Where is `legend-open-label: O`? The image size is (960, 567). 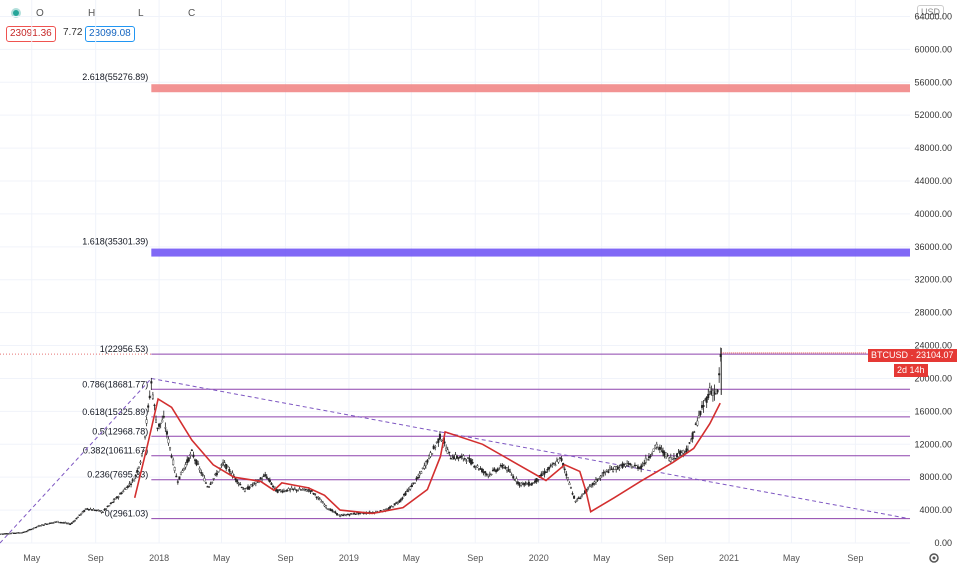
legend-open-label: O is located at coordinates (40, 13).